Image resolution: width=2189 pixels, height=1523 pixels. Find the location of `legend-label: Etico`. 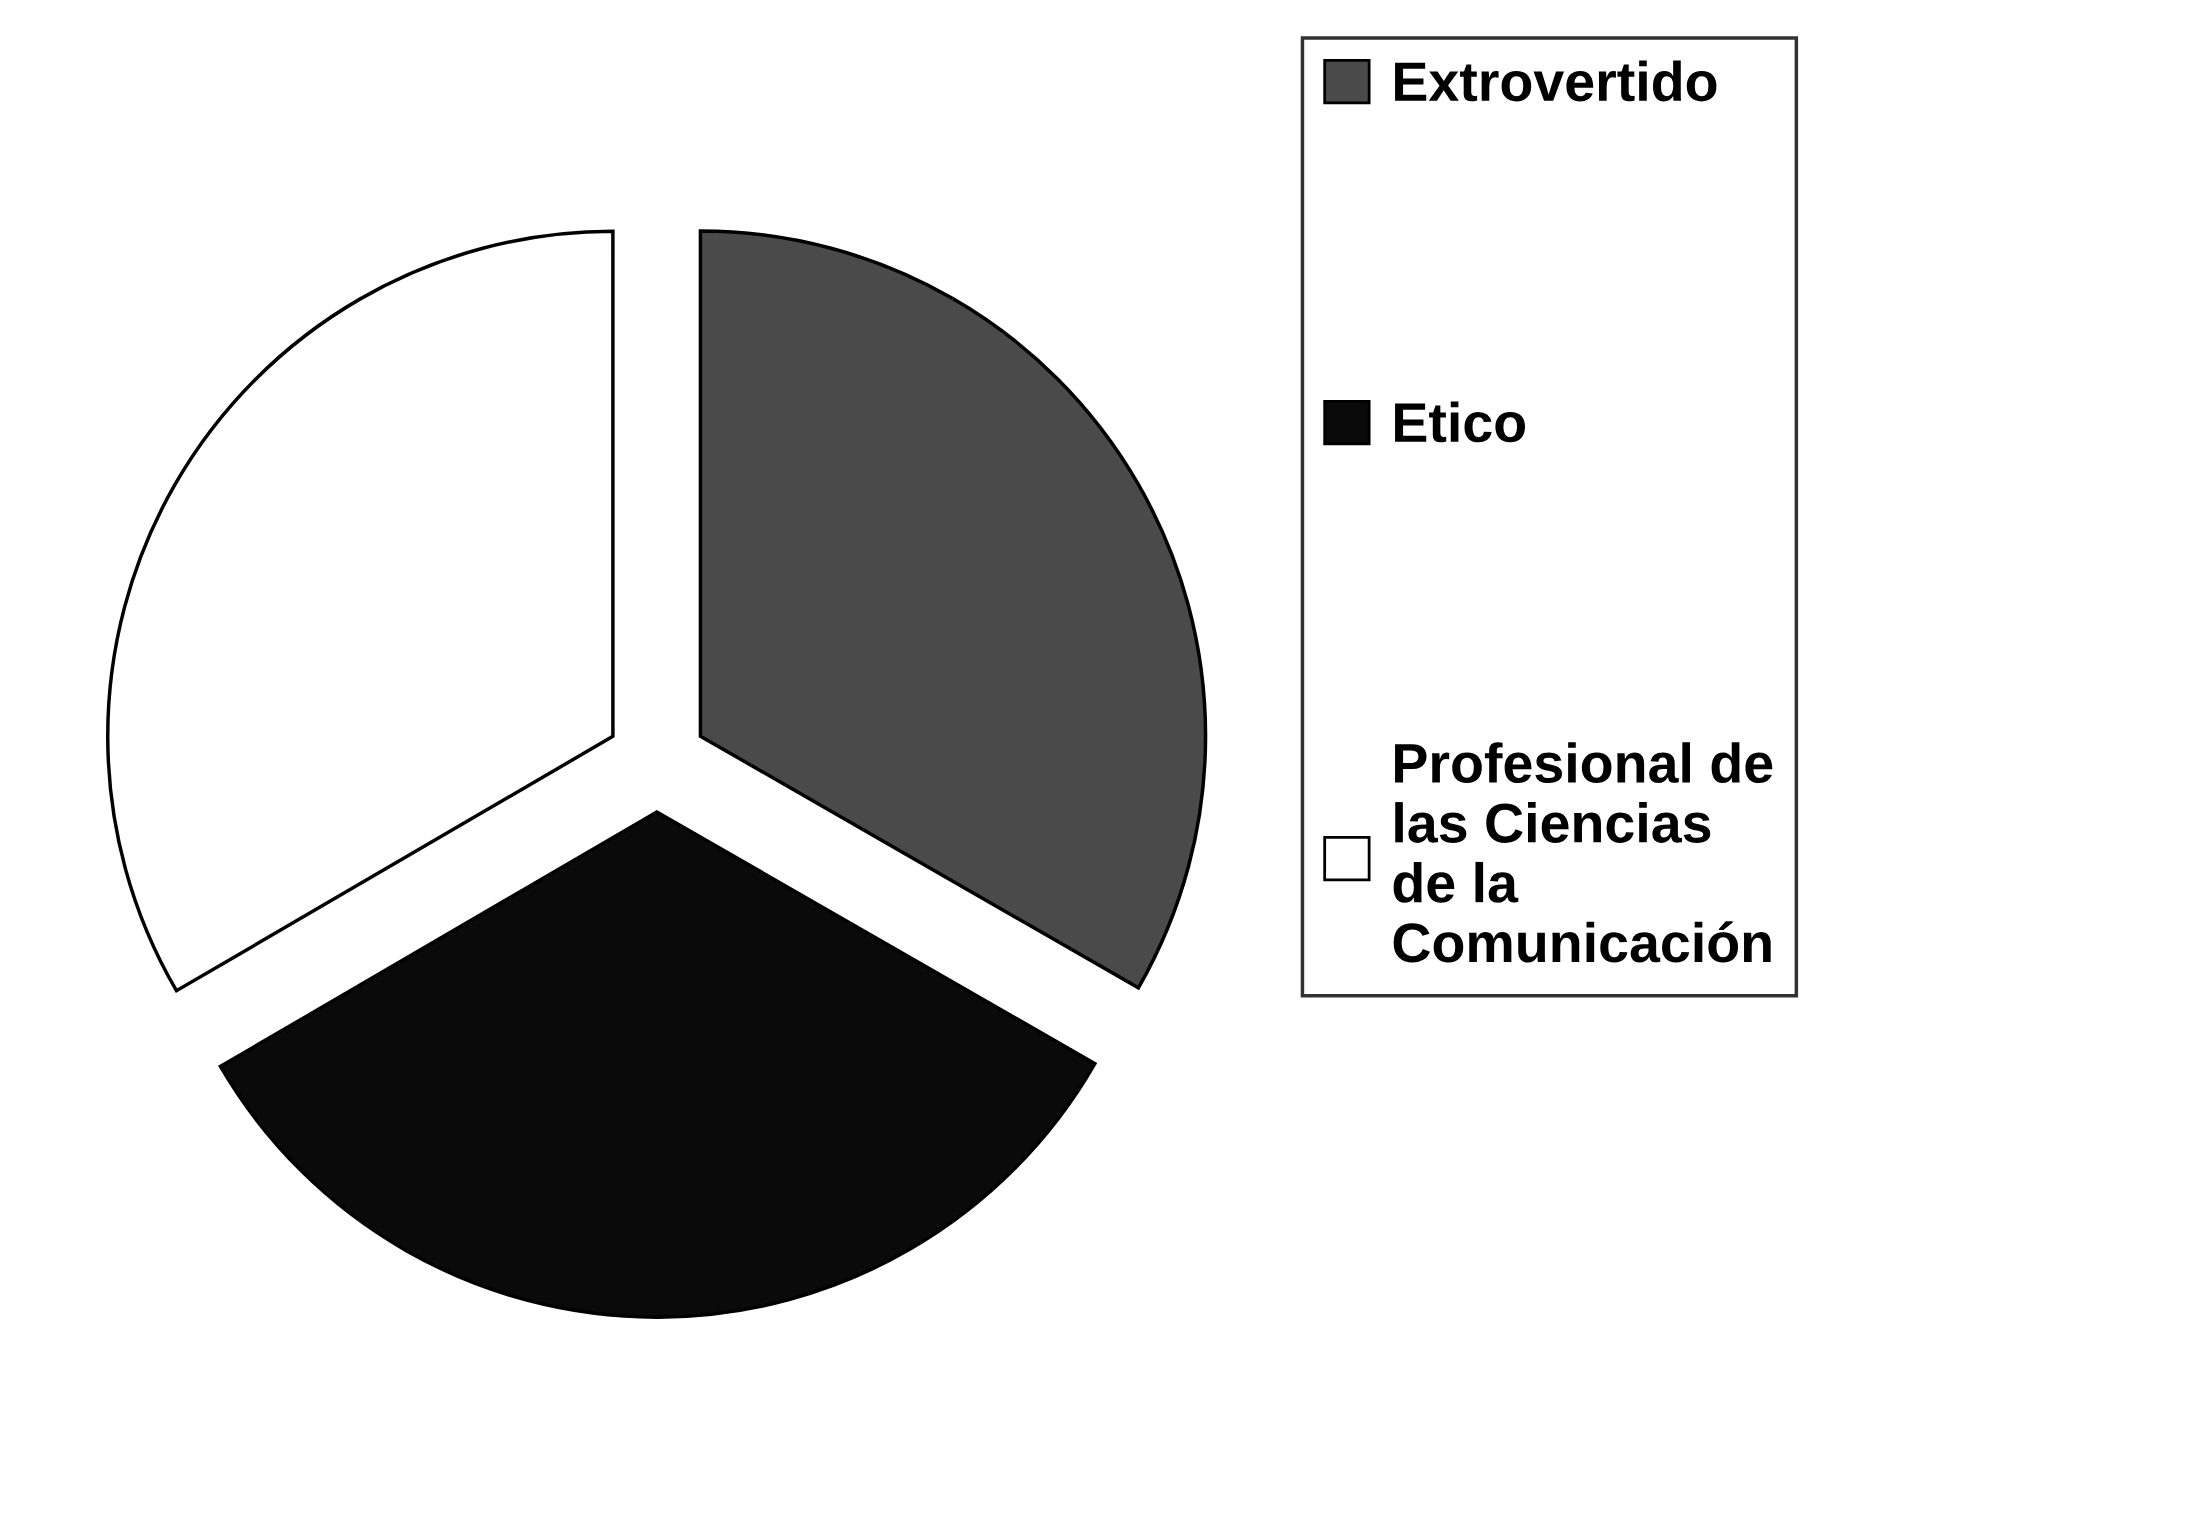

legend-label: Etico is located at coordinates (1460, 422).